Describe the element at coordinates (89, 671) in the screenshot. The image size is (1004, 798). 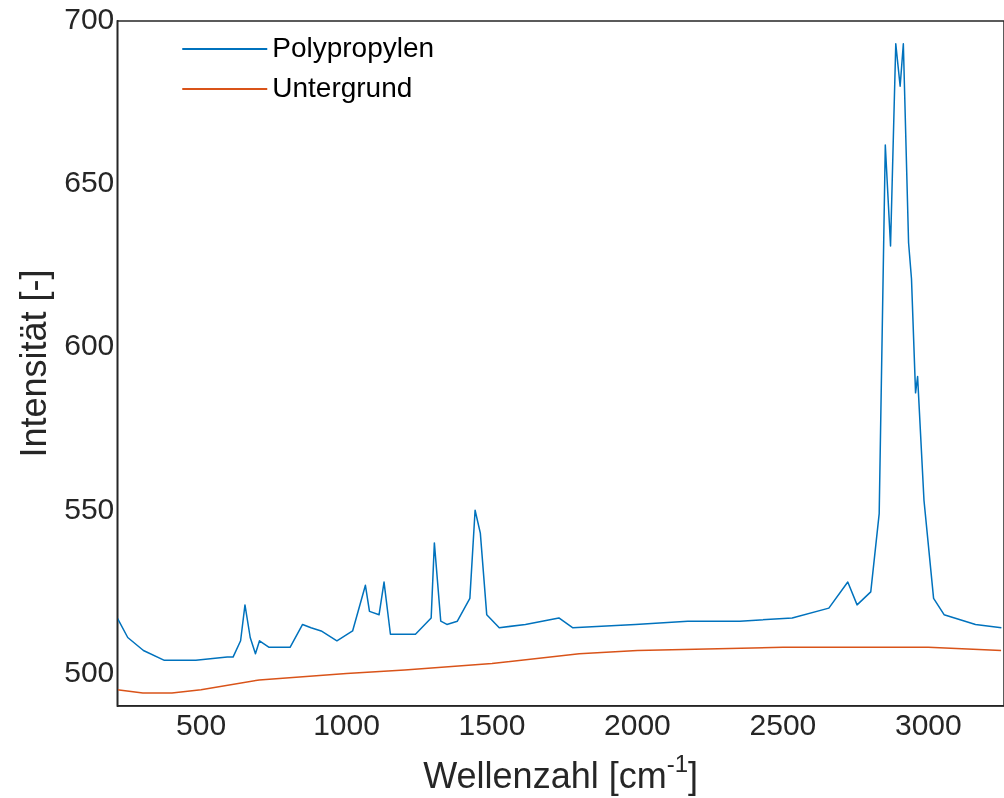
I see `y-tick-label: 500` at that location.